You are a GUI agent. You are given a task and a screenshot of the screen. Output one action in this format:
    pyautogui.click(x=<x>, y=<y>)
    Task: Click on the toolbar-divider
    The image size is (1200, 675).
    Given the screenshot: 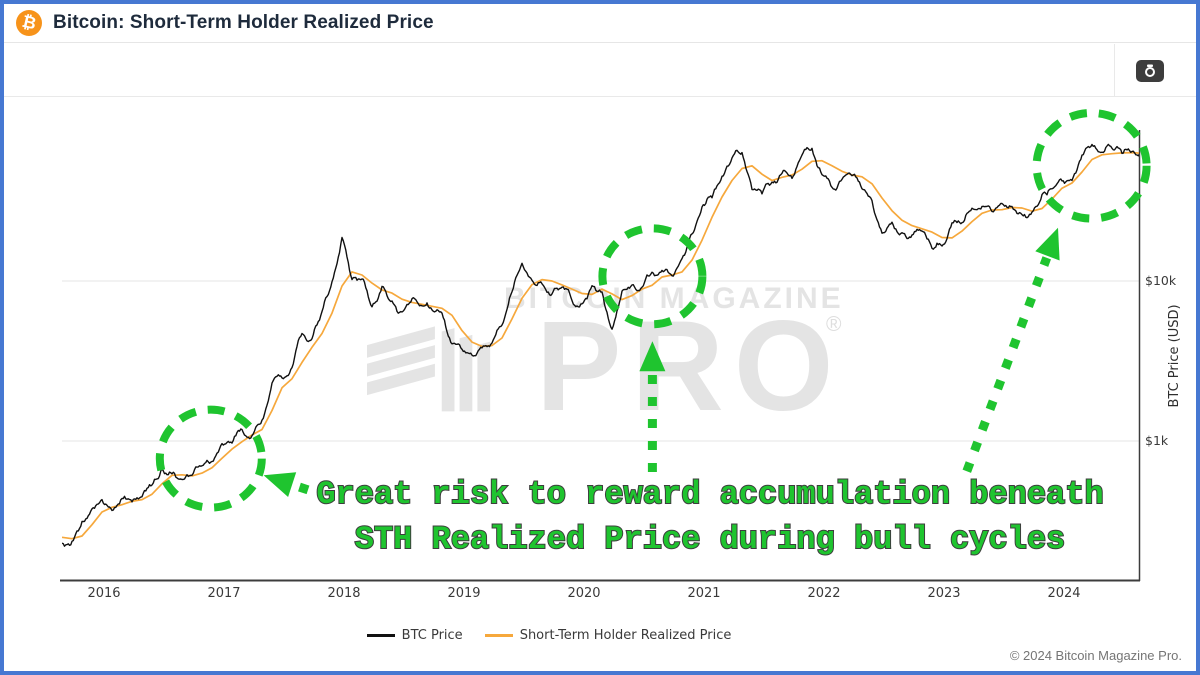 What is the action you would take?
    pyautogui.click(x=1114, y=70)
    